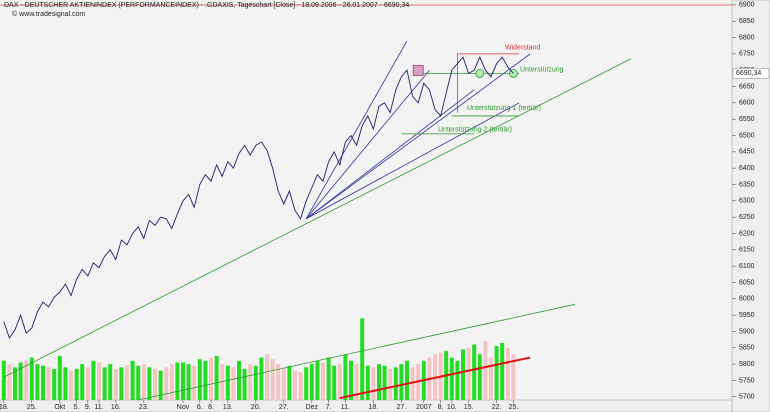  Describe the element at coordinates (747, 397) in the screenshot. I see `y-tick-label: 5700` at that location.